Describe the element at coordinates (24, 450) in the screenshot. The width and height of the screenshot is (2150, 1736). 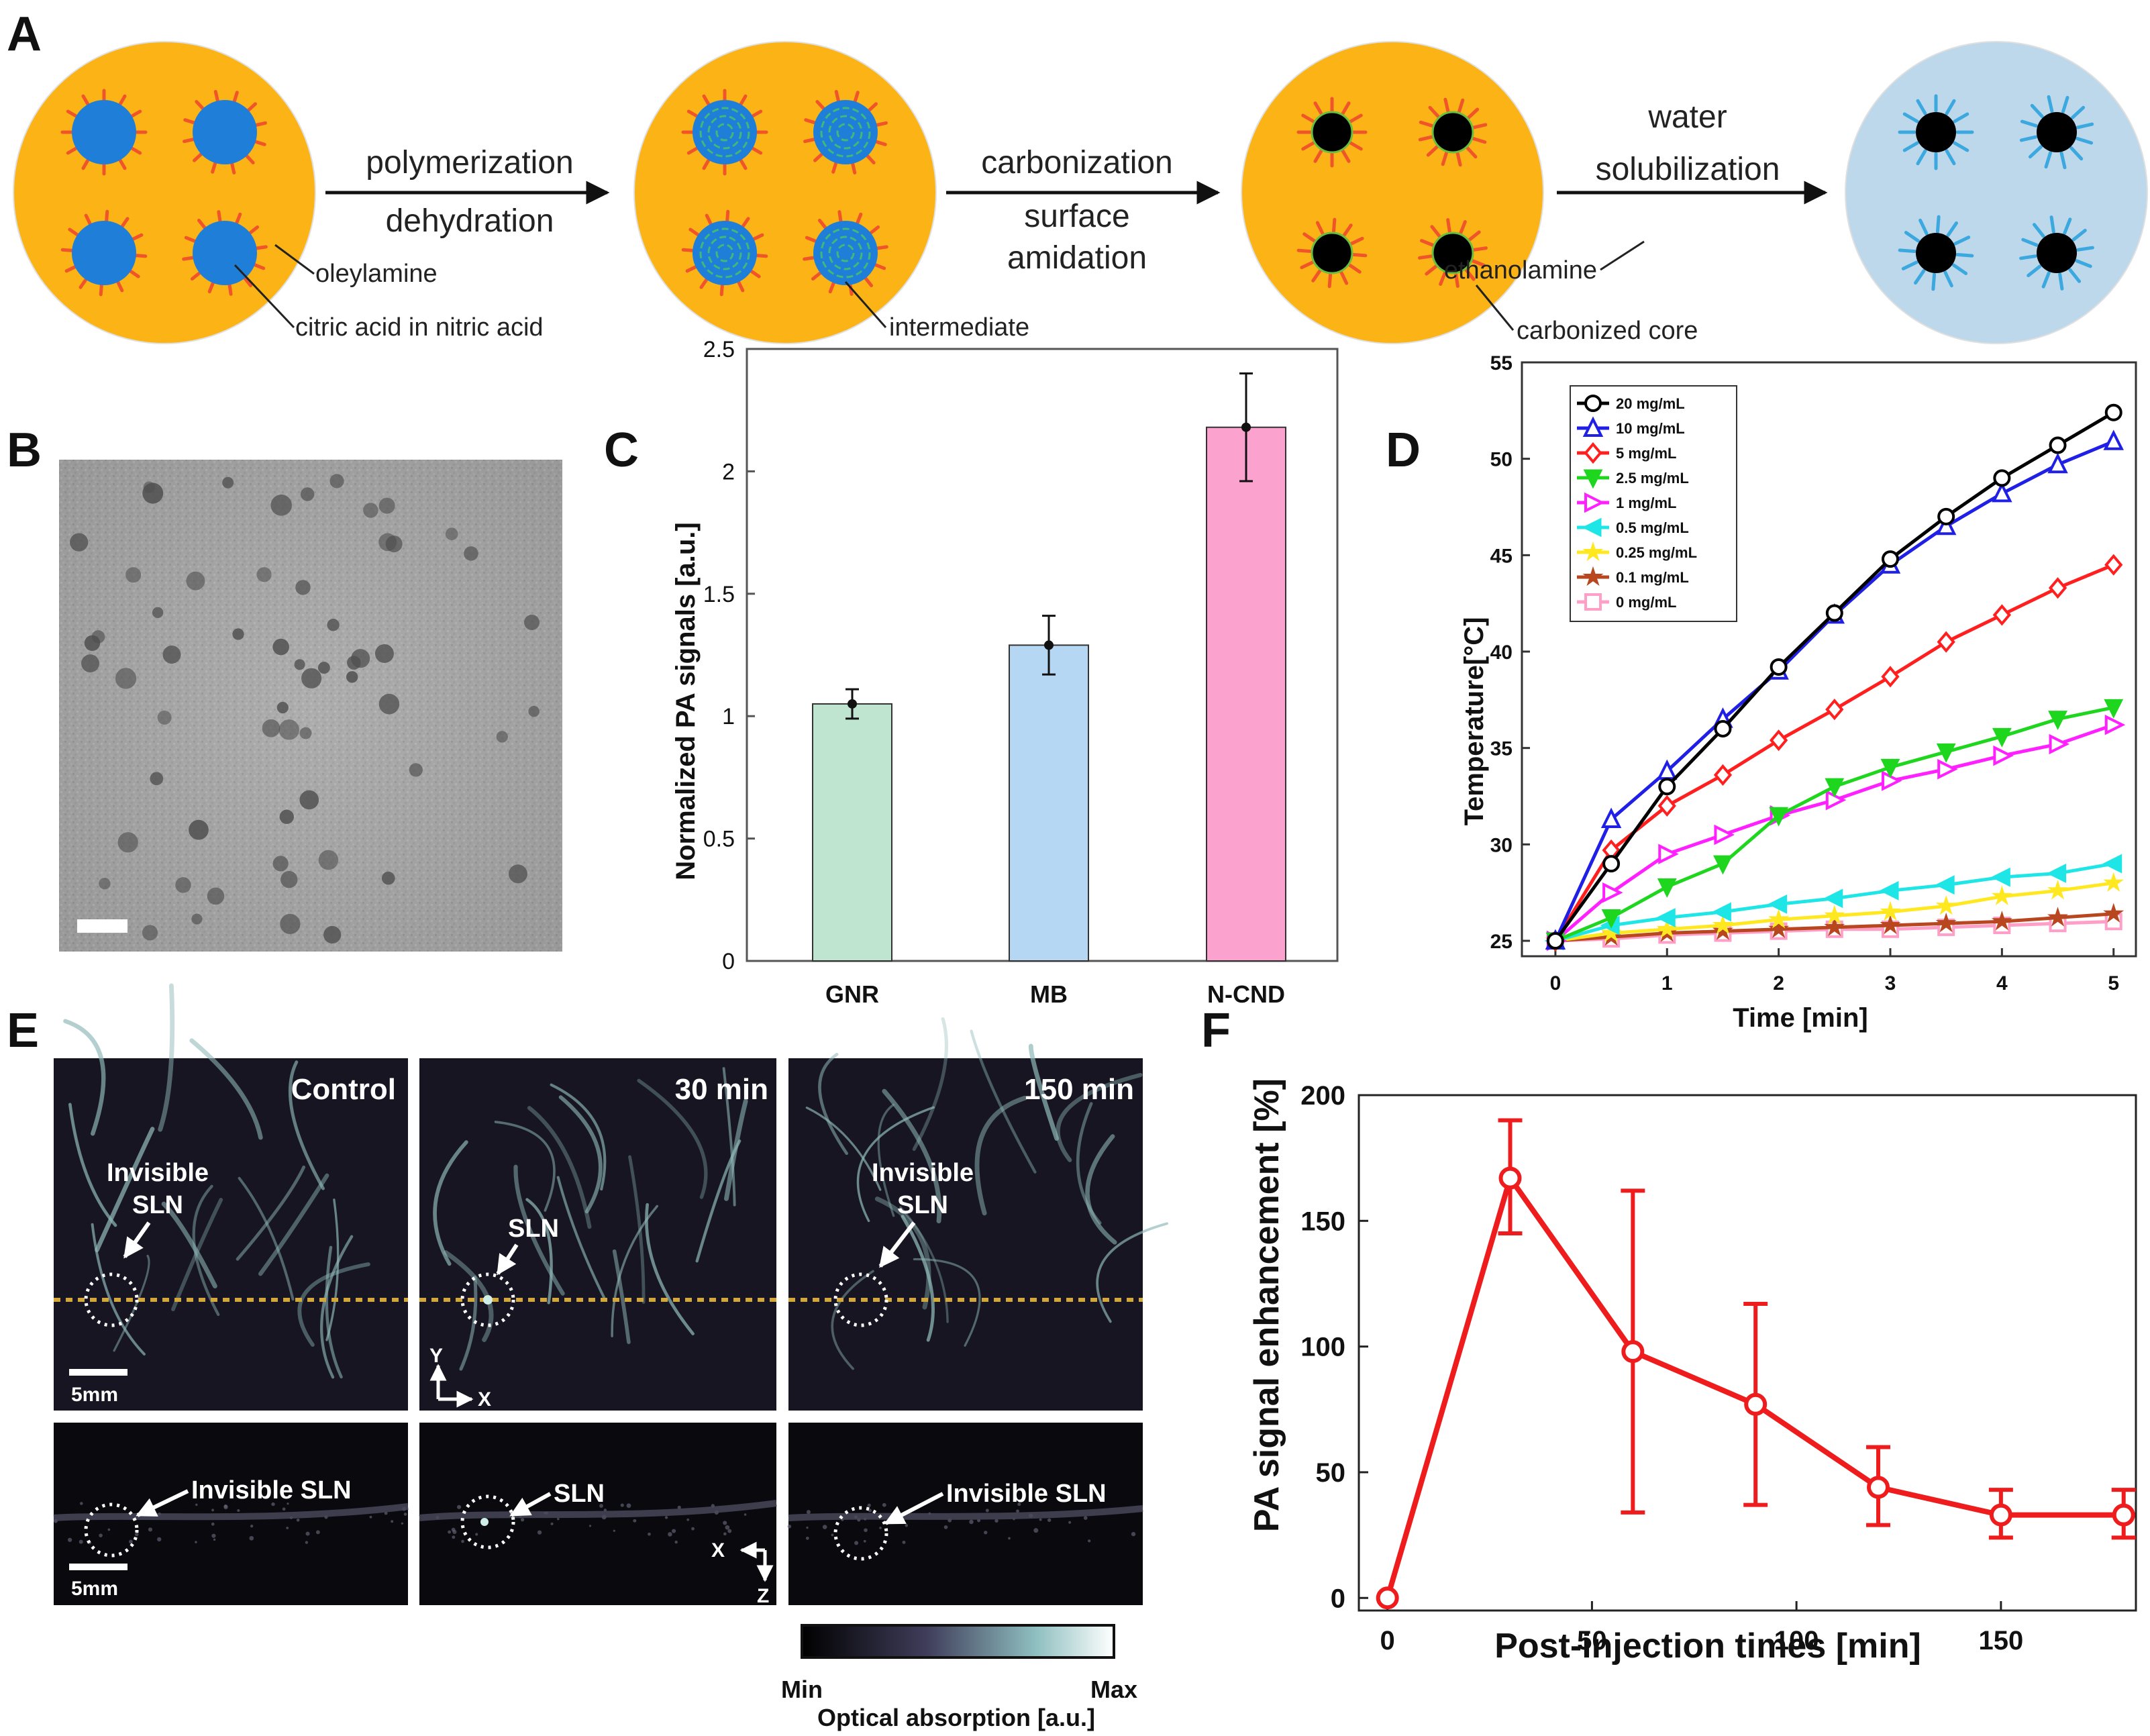
I see `panel-letter-b: B` at that location.